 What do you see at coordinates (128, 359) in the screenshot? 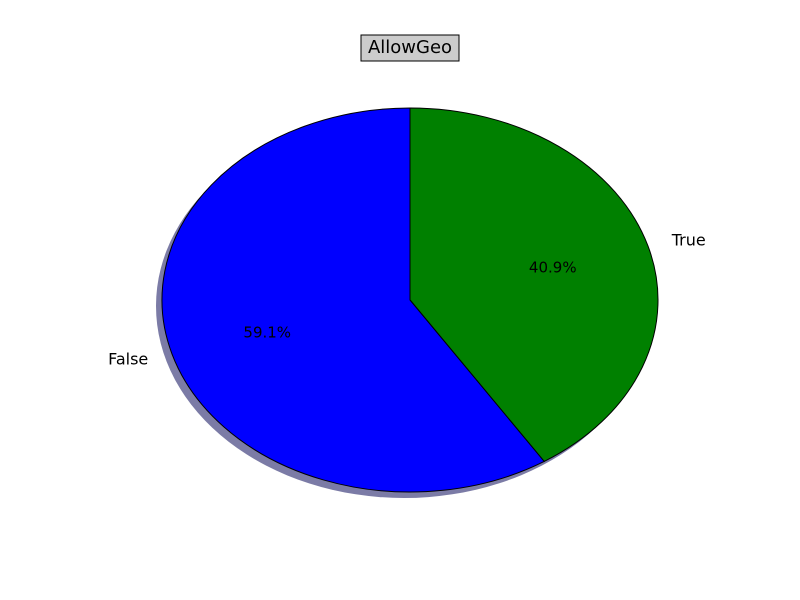
I see `pie-label-false: False` at bounding box center [128, 359].